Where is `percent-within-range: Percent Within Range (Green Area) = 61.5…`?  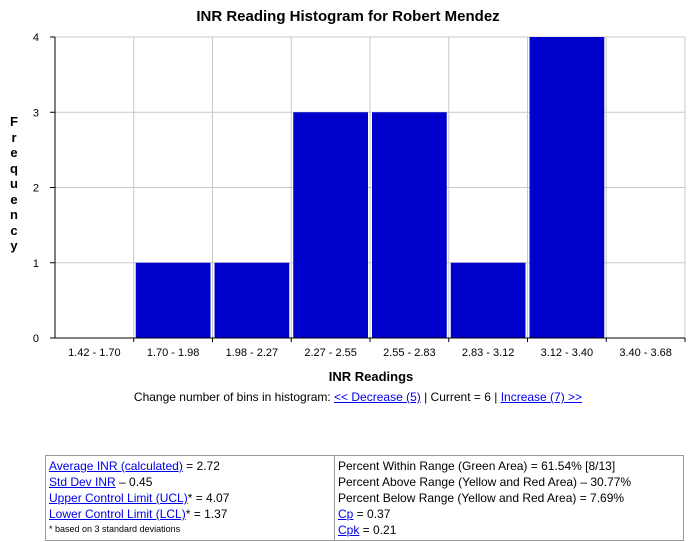
percent-within-range: Percent Within Range (Green Area) = 61.5… is located at coordinates (477, 466).